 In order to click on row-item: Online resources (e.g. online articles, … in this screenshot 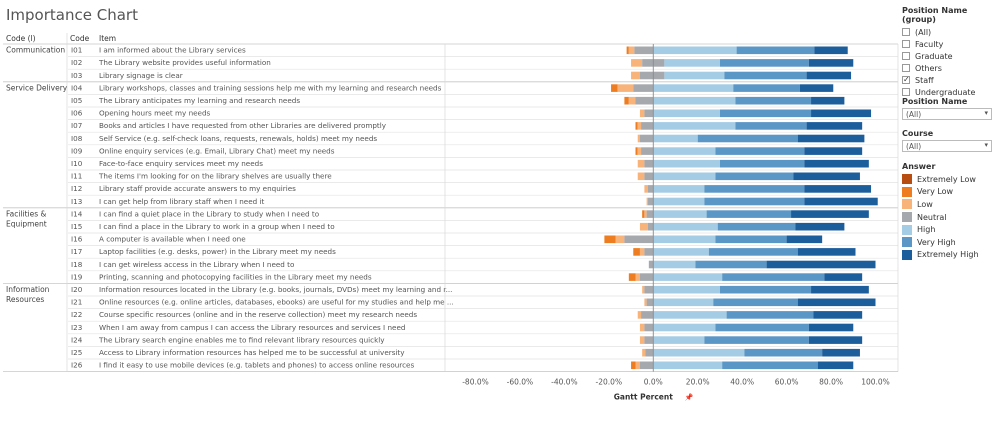, I will do `click(276, 302)`.